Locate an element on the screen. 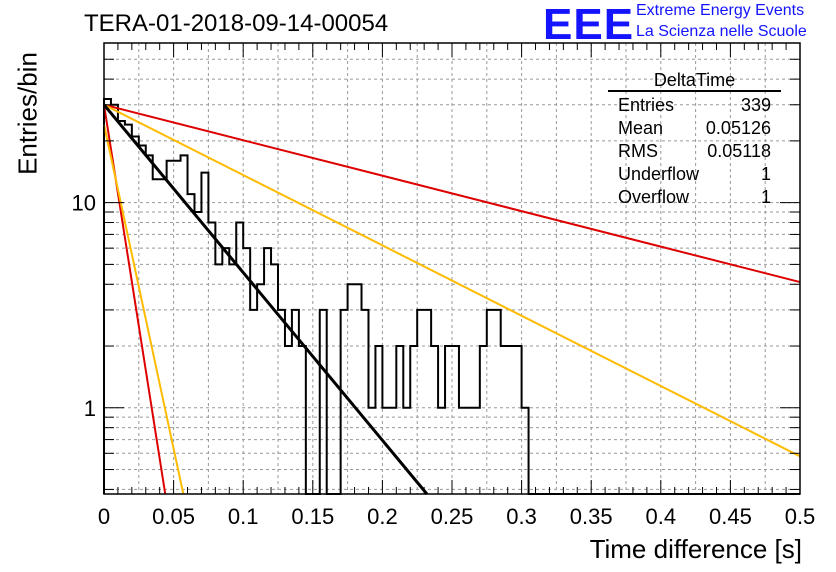 Image resolution: width=836 pixels, height=572 pixels. eee-logo: EEE is located at coordinates (589, 24).